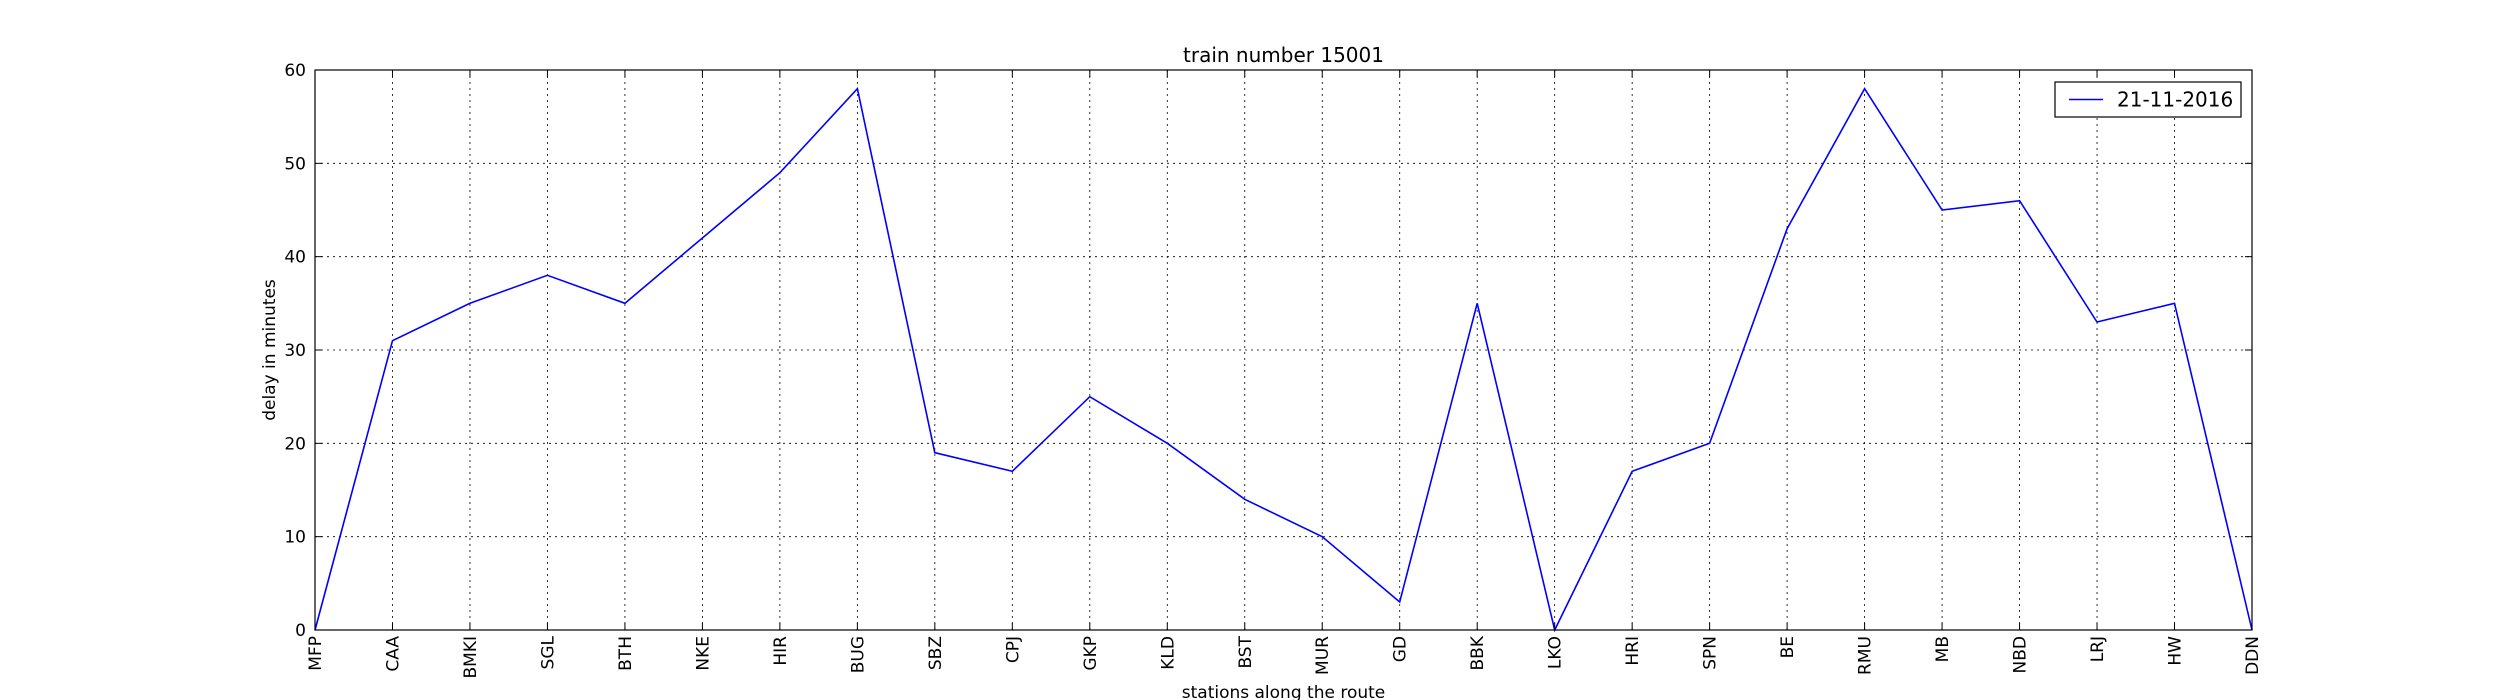 This screenshot has height=700, width=2500. What do you see at coordinates (548, 652) in the screenshot?
I see `x-tick-label: SGL` at bounding box center [548, 652].